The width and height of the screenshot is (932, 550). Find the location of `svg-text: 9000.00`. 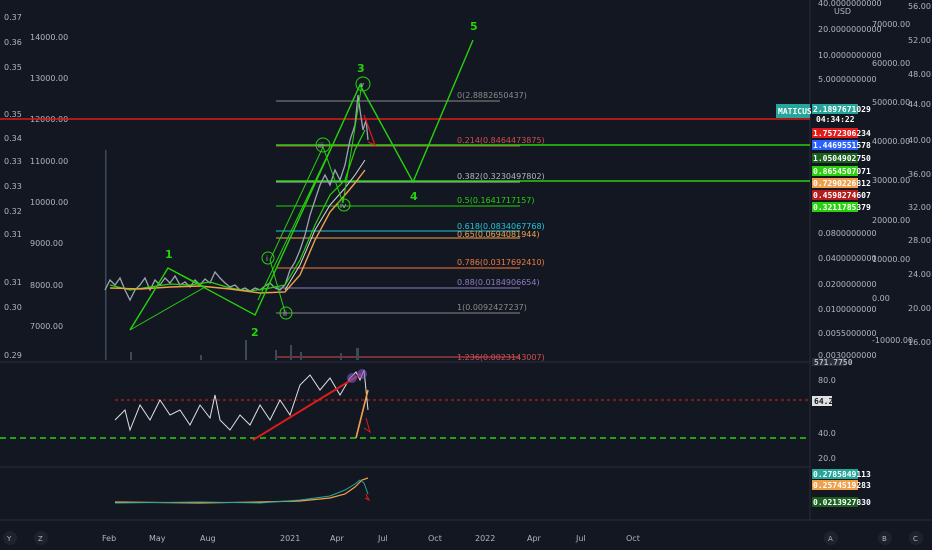

svg-text: 9000.00 is located at coordinates (46, 243).